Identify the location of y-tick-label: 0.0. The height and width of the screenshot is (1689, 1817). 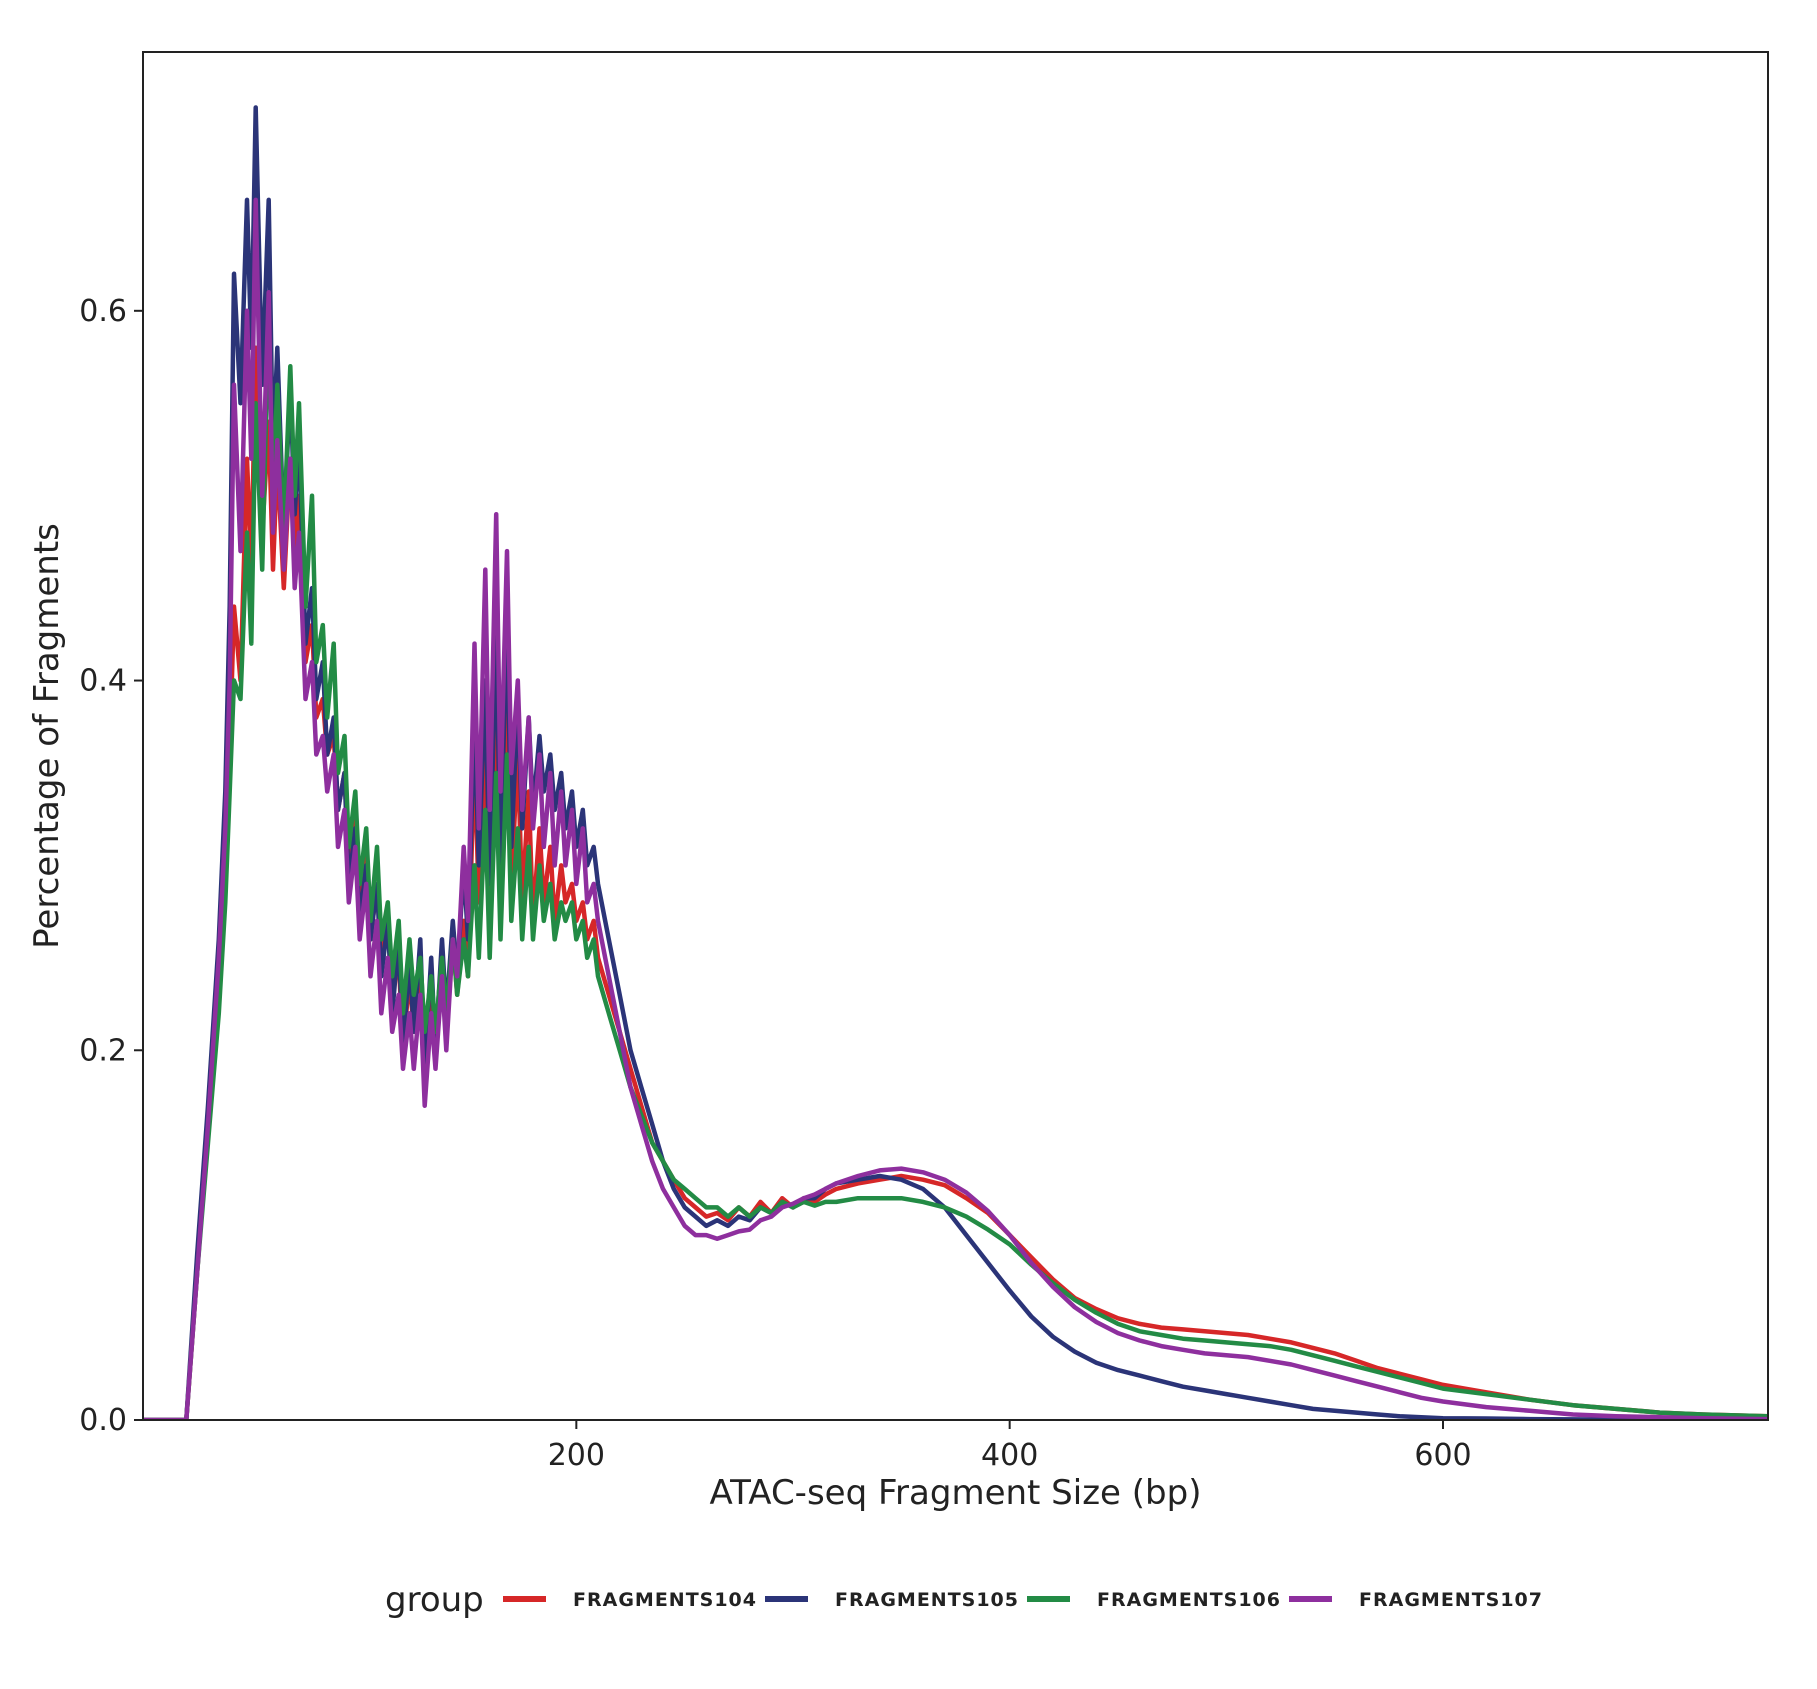
(103, 1420).